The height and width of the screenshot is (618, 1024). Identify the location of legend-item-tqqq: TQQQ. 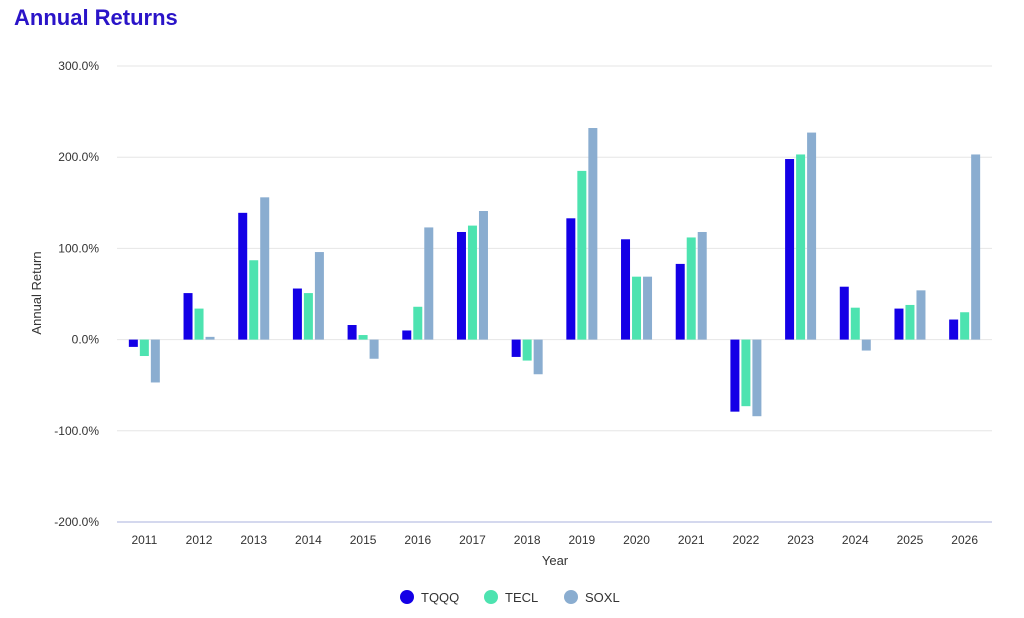
(429, 597).